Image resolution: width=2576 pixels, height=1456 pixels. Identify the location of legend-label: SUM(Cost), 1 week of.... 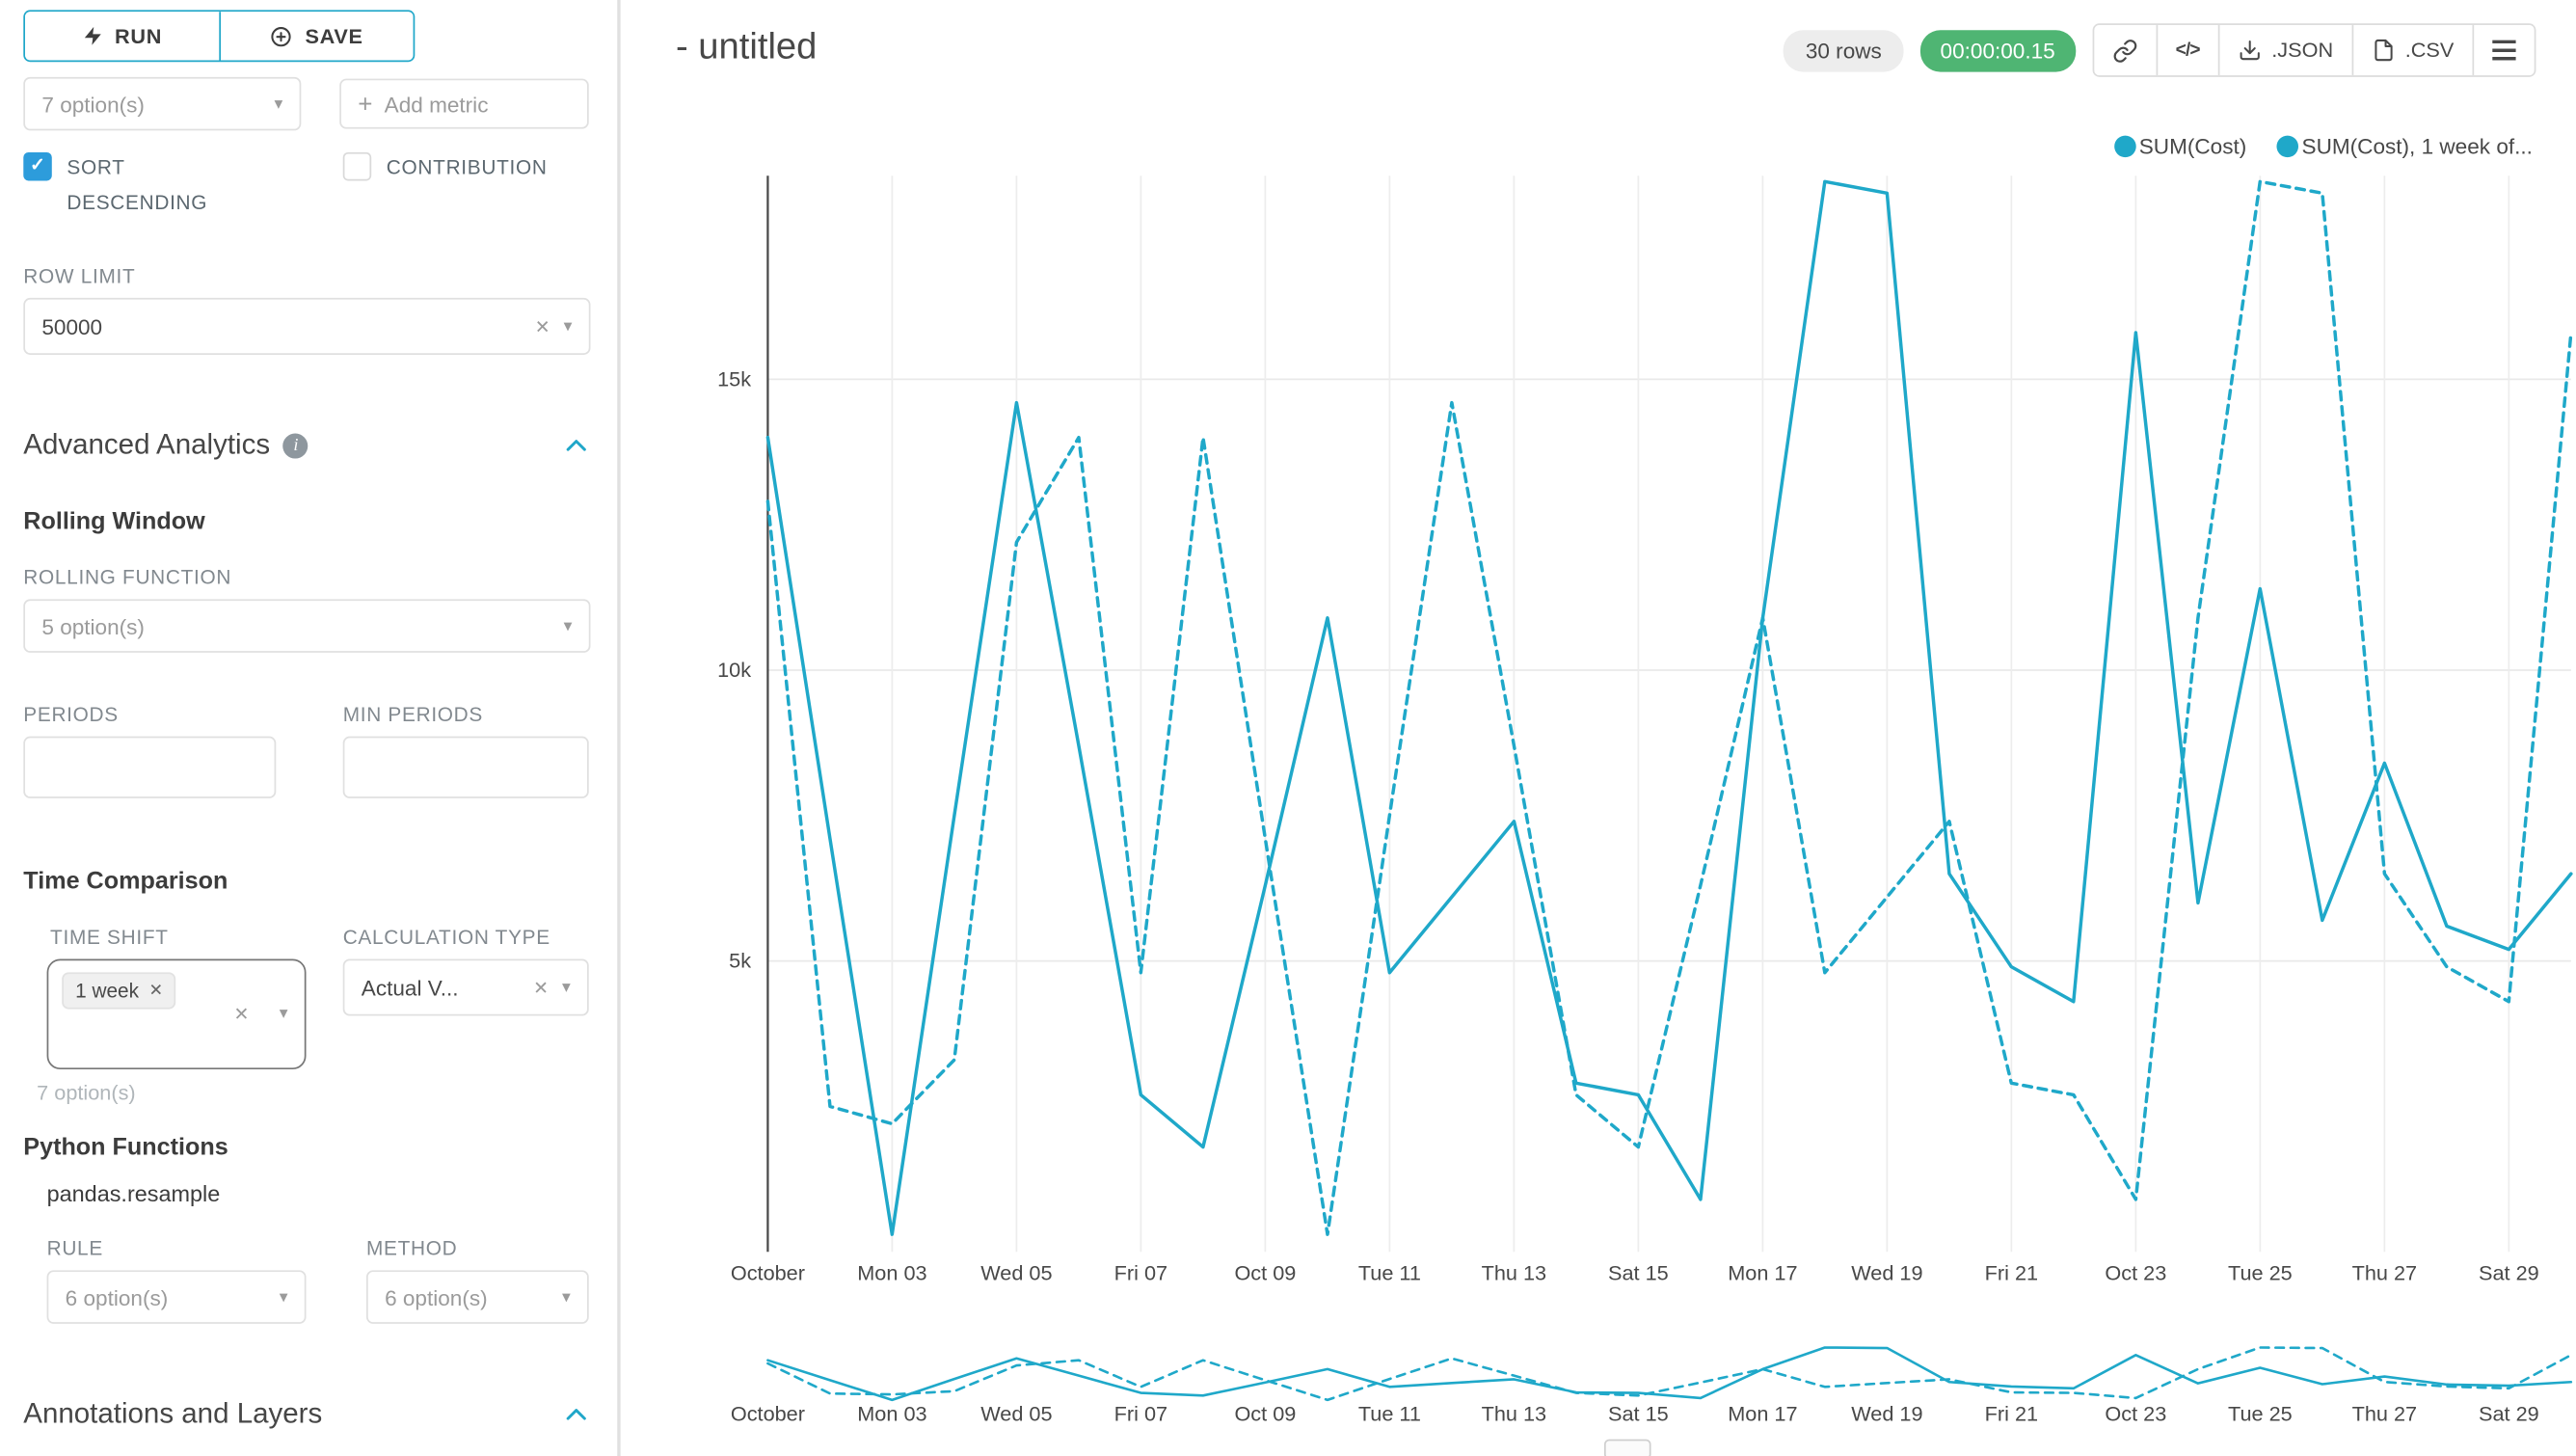
(2417, 146).